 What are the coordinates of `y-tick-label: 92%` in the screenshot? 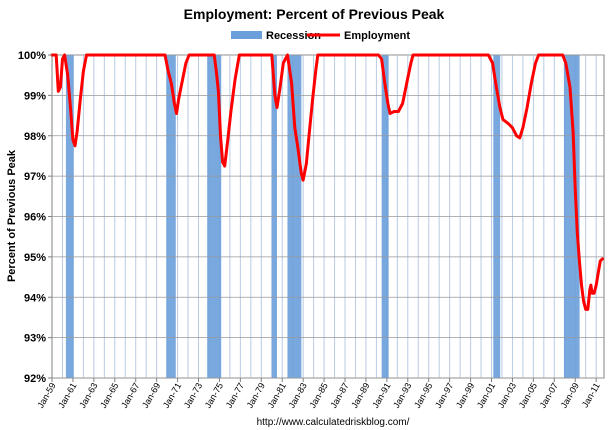 It's located at (35, 379).